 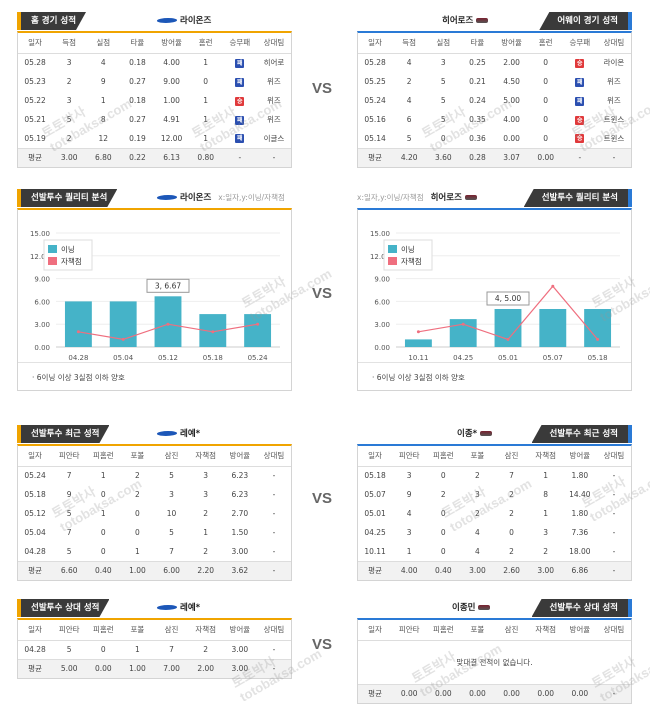 I want to click on table-row: 10.11 1 0 4 2 2 18.00 -, so click(x=494, y=551).